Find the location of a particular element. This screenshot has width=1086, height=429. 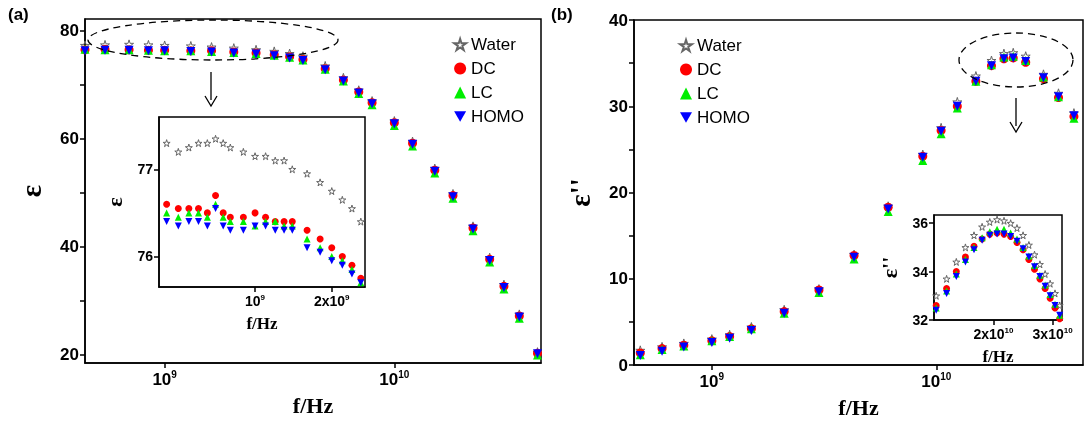

y-tick-label: 77 is located at coordinates (145, 169).